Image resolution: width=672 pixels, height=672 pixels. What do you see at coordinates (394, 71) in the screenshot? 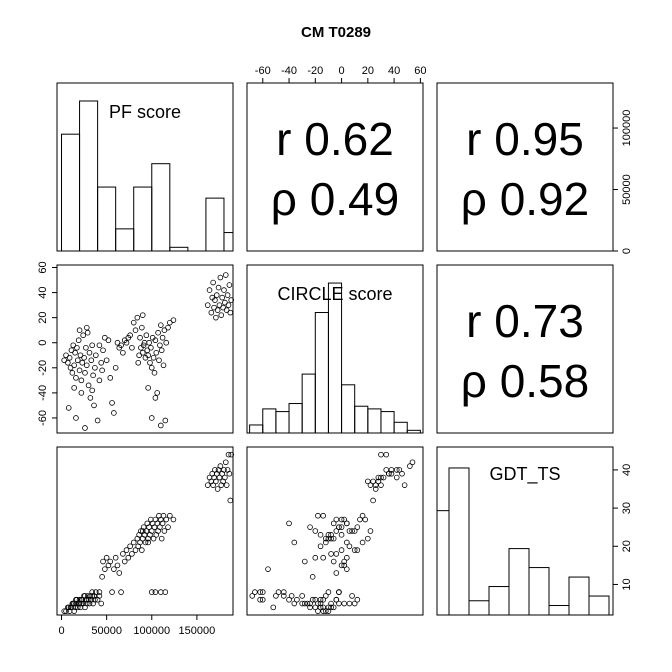
I see `tick-label: 40` at bounding box center [394, 71].